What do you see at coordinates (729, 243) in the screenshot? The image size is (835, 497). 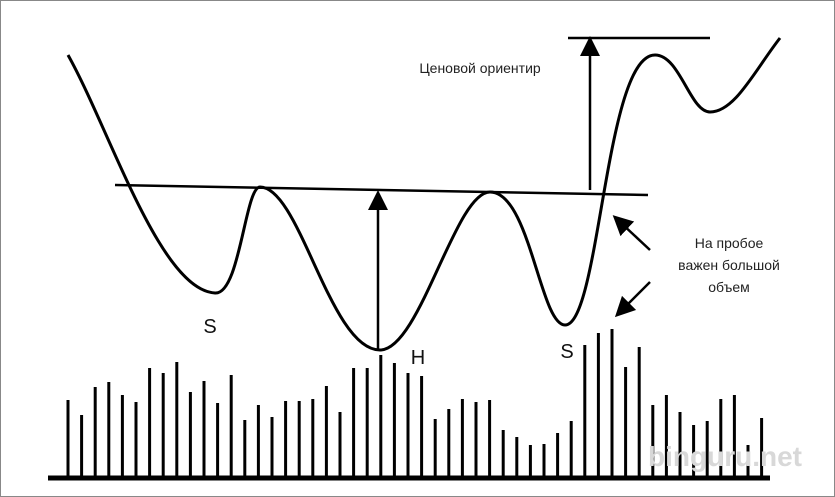 I see `volume-note: На пробое` at bounding box center [729, 243].